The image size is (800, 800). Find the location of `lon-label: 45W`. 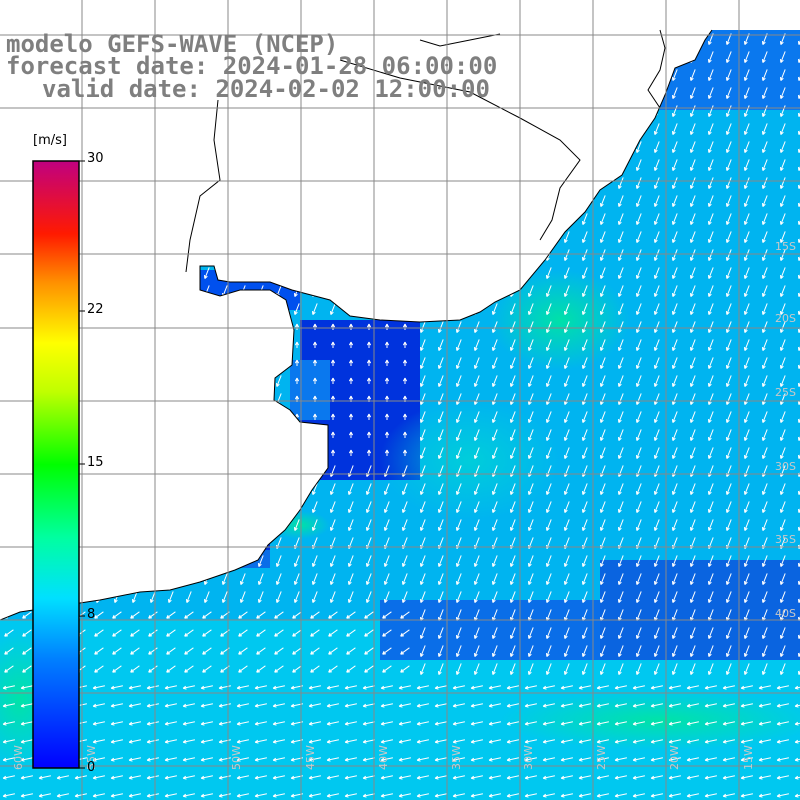

lon-label: 45W is located at coordinates (310, 757).